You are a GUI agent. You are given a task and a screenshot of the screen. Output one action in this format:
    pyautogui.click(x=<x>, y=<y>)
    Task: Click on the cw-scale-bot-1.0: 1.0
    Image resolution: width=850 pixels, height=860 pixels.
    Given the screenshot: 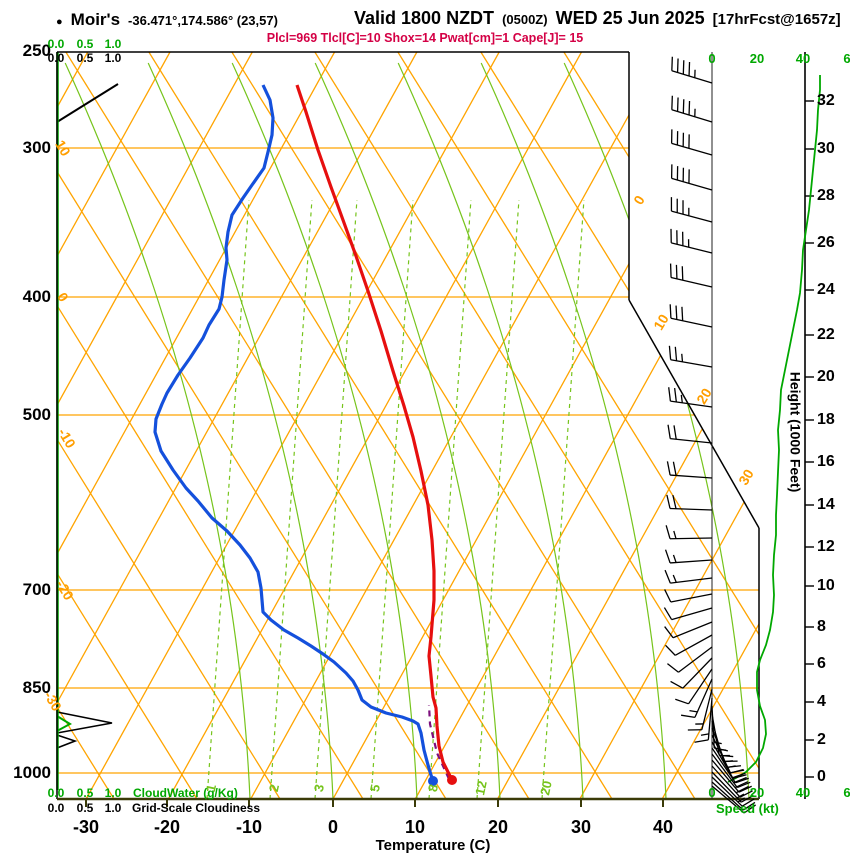 What is the action you would take?
    pyautogui.click(x=113, y=793)
    